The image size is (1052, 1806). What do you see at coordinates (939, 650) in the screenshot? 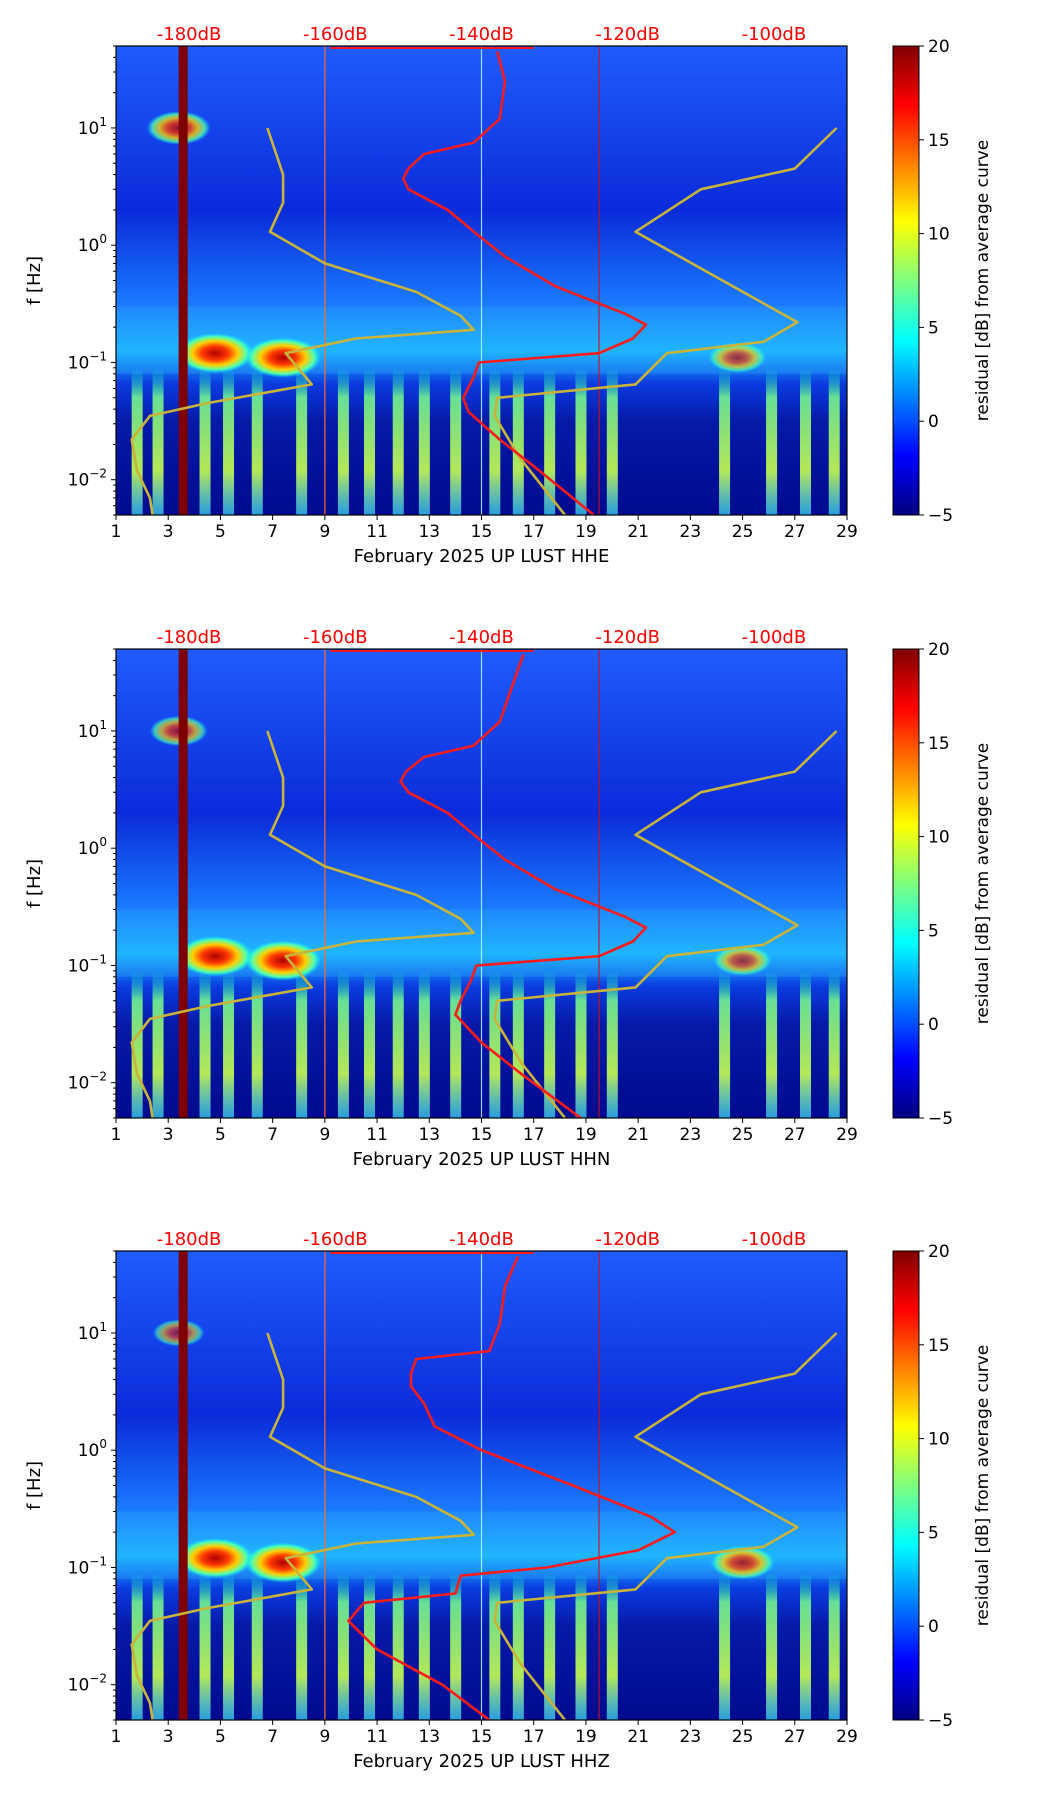
I see `colorbar-tick-label: 20` at bounding box center [939, 650].